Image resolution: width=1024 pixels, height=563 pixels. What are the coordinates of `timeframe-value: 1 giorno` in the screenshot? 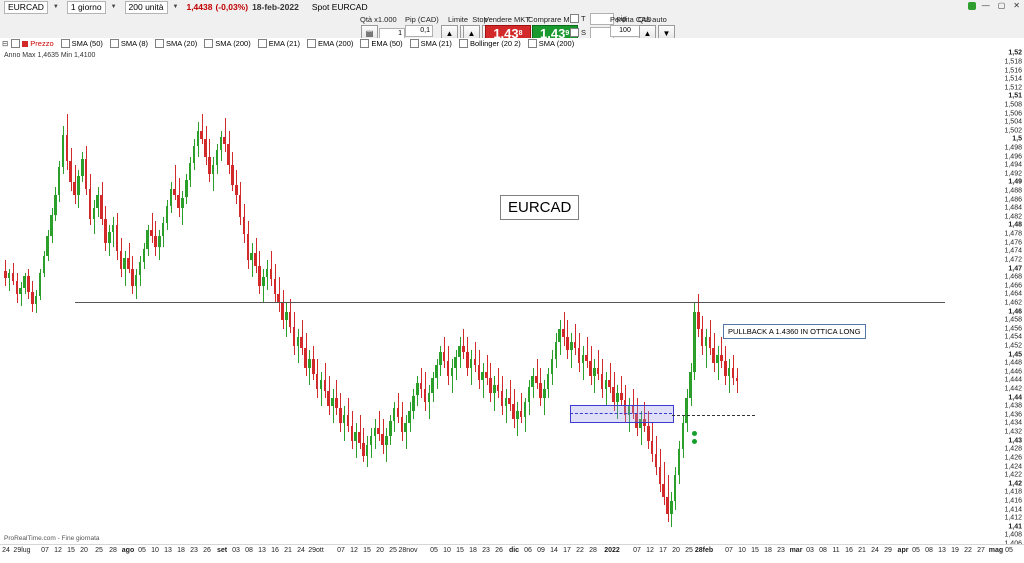 It's located at (86, 7).